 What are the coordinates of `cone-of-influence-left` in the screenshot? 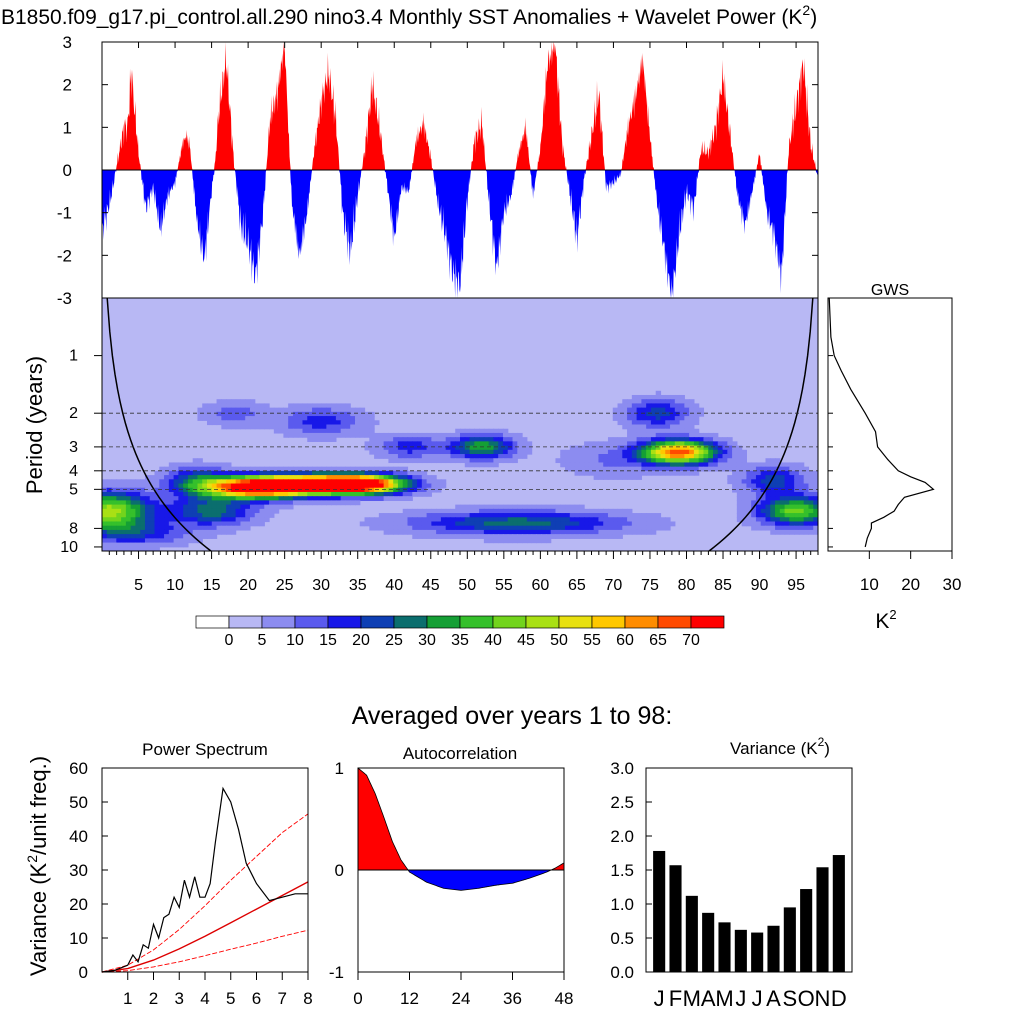 It's located at (159, 424).